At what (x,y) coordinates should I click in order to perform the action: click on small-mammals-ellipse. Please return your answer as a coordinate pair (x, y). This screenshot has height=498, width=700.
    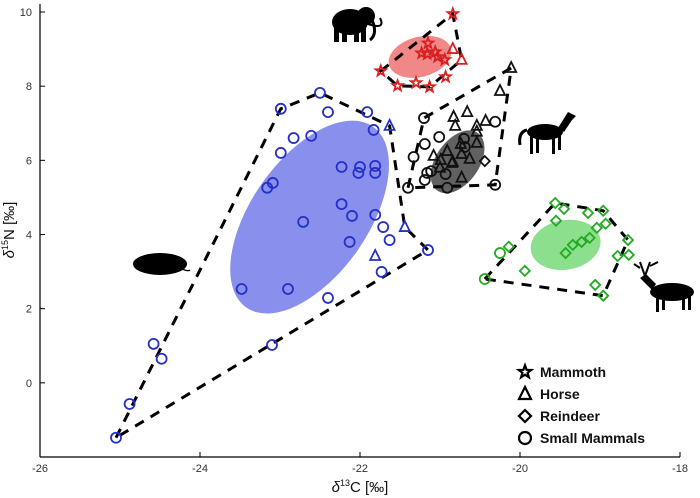
    Looking at the image, I should click on (309, 217).